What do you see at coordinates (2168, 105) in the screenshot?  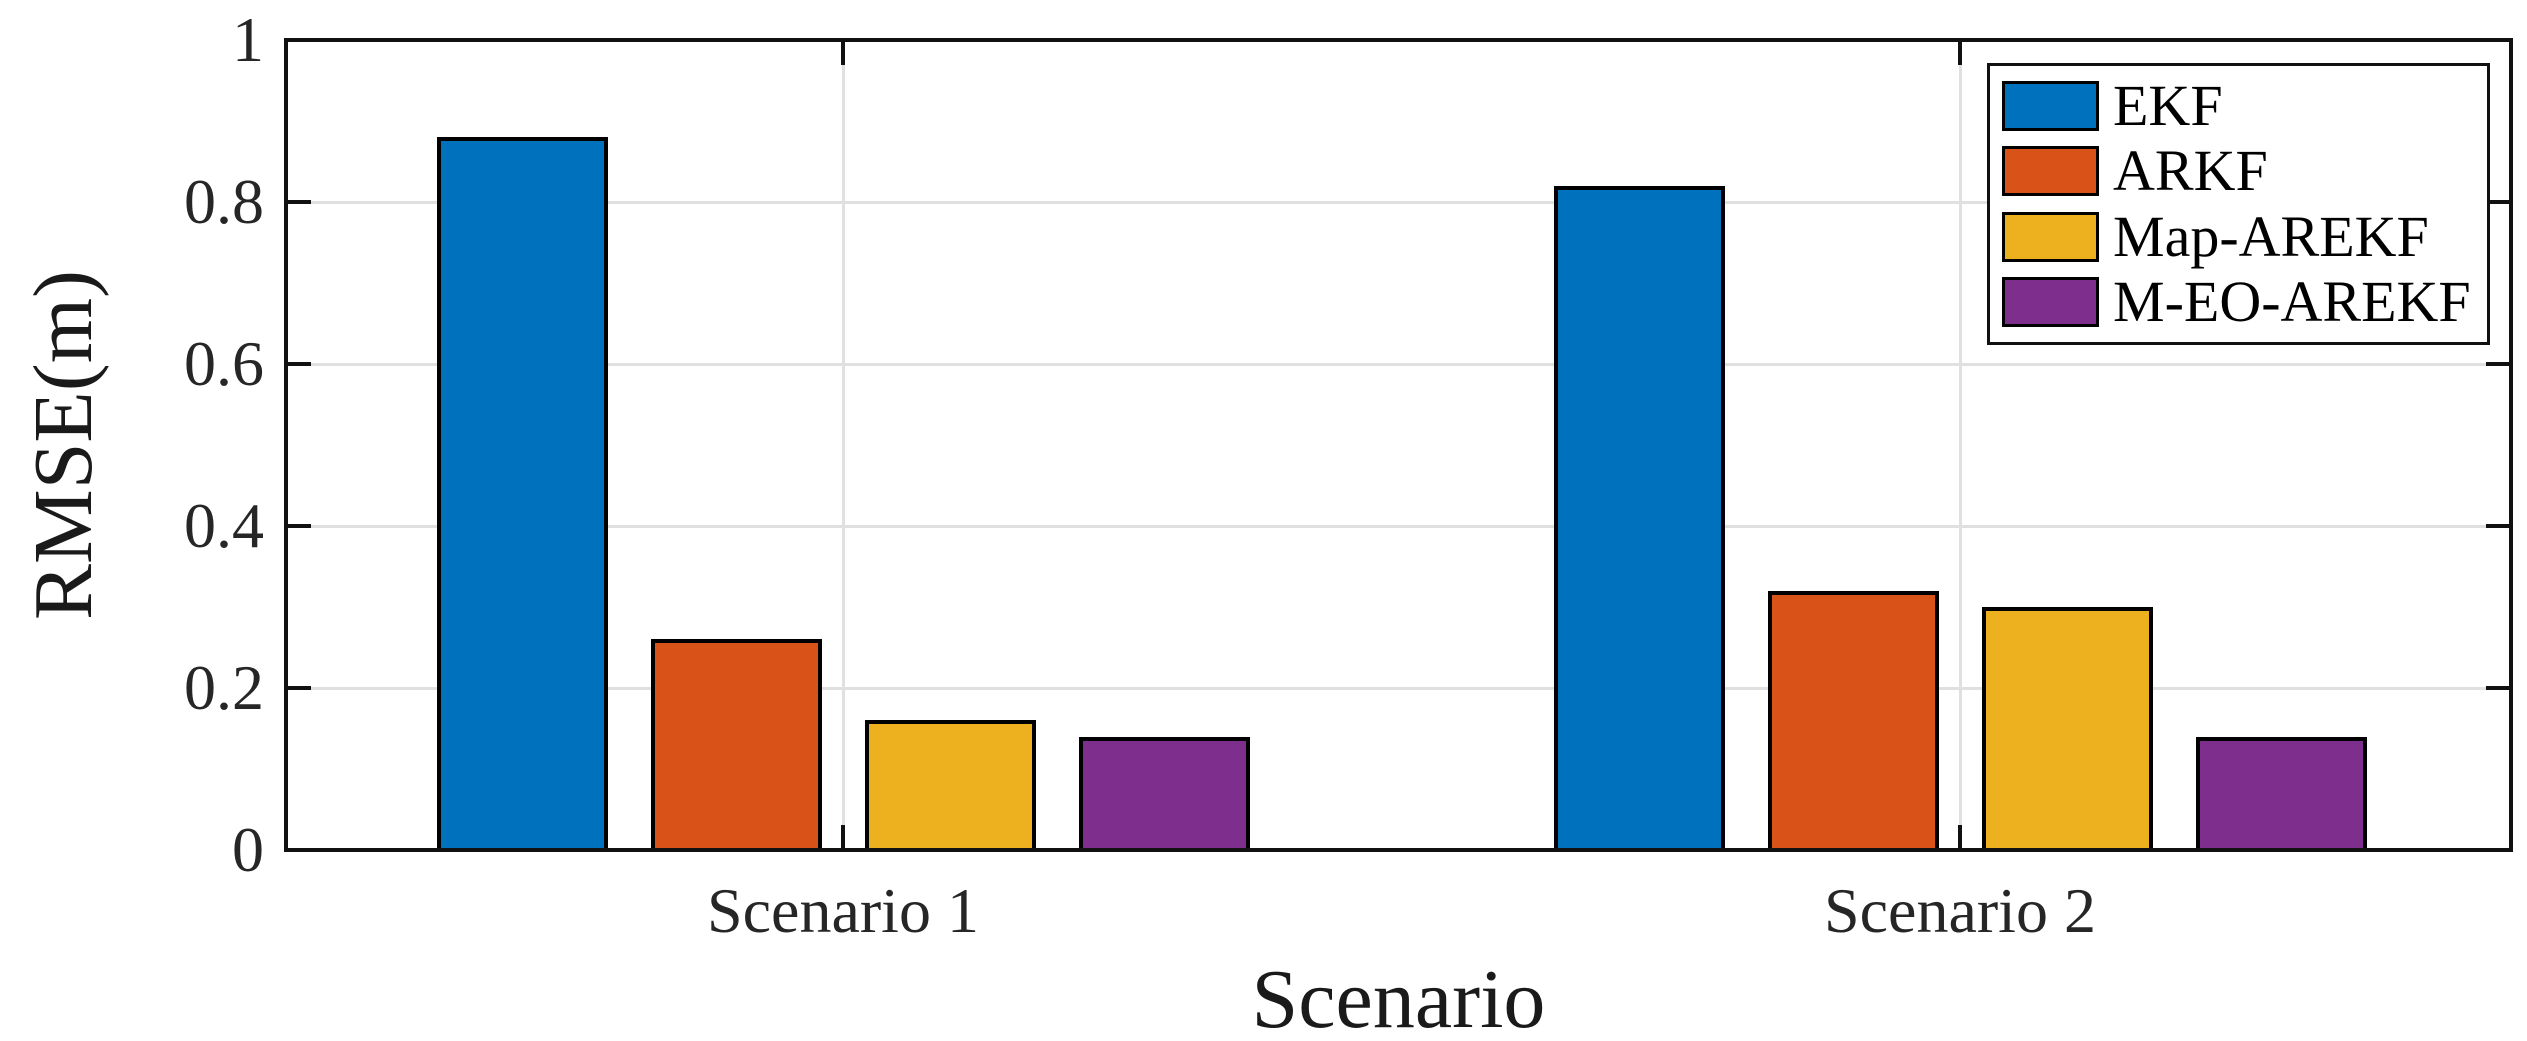 I see `legend-label: EKF` at bounding box center [2168, 105].